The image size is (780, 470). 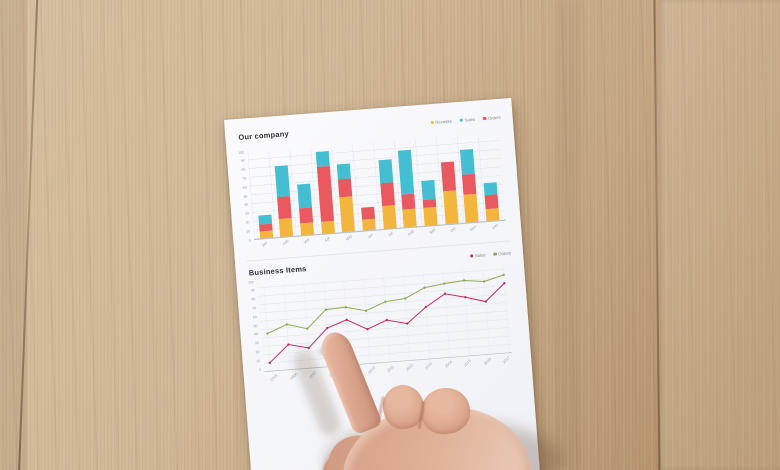 What do you see at coordinates (275, 378) in the screenshot?
I see `x-tick-label: 2005` at bounding box center [275, 378].